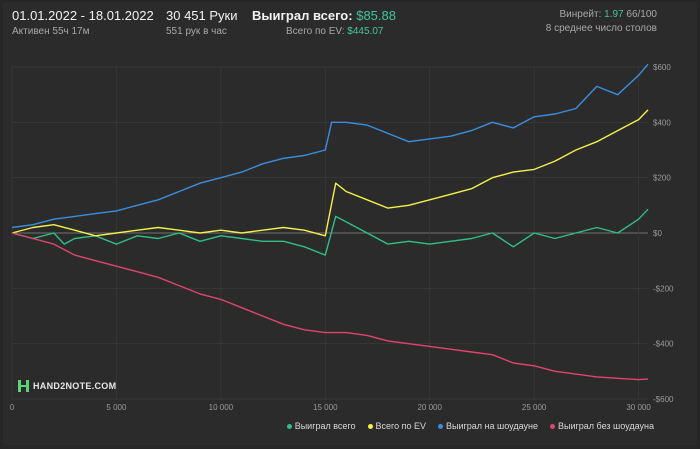  I want to click on legend-item: Выиграл без шоудауна, so click(602, 426).